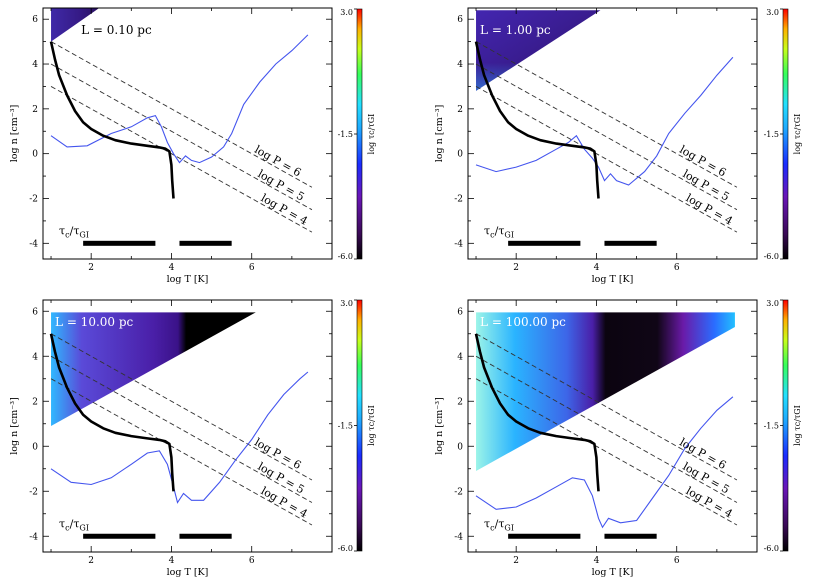 This screenshot has height=587, width=831. Describe the element at coordinates (515, 30) in the screenshot. I see `panel-label: L = 1.00 pc` at that location.